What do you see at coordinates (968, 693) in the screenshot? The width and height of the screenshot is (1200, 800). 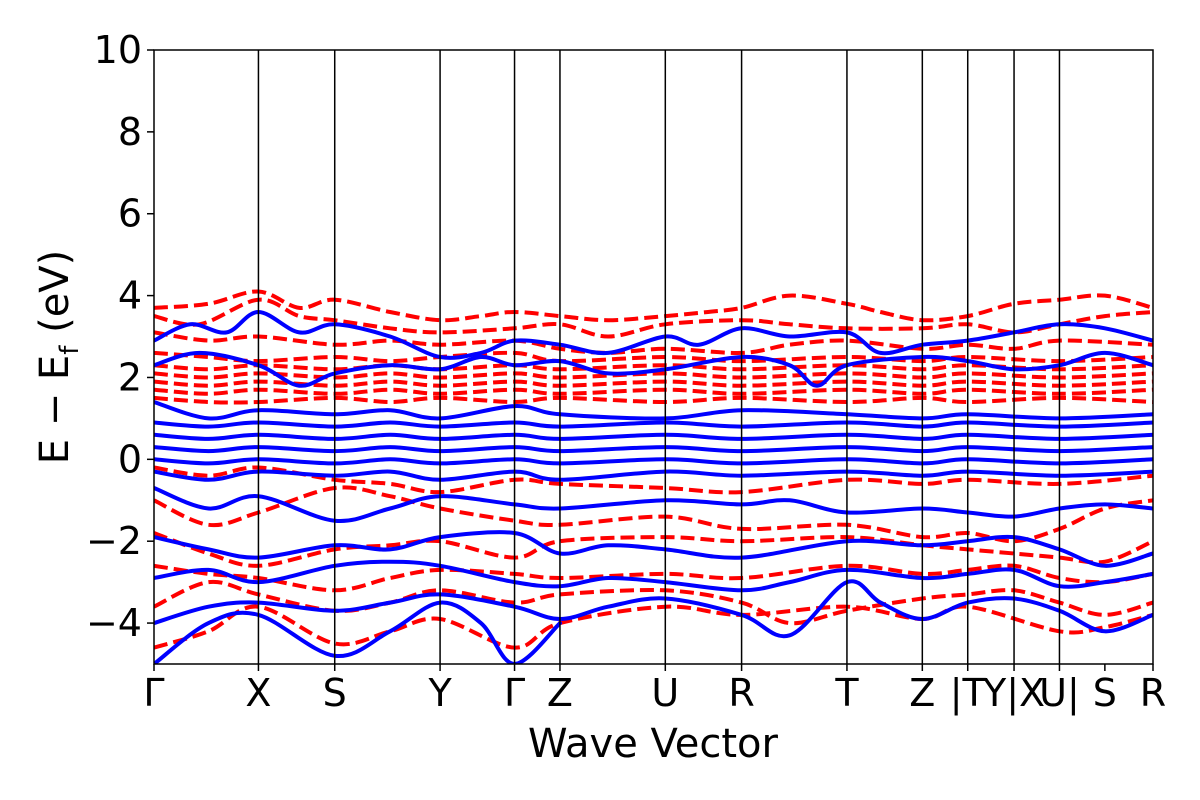 I see `kpoint-label: |T` at bounding box center [968, 693].